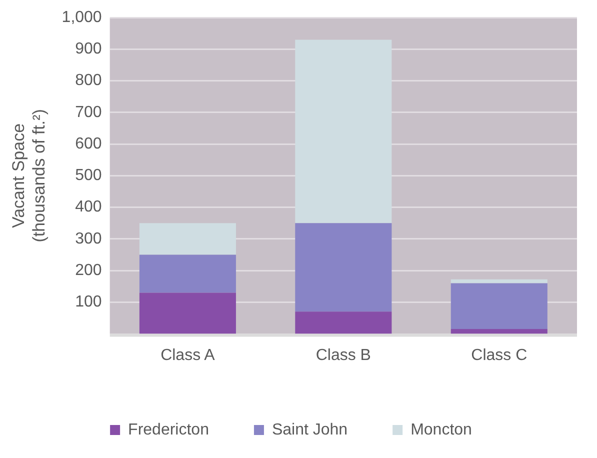 Image resolution: width=597 pixels, height=458 pixels. Describe the element at coordinates (343, 355) in the screenshot. I see `x-tick-label: Class B` at that location.